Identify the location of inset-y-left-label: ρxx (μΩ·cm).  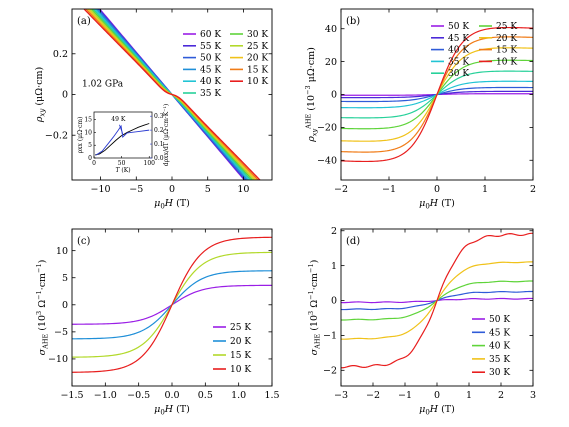
(80, 135).